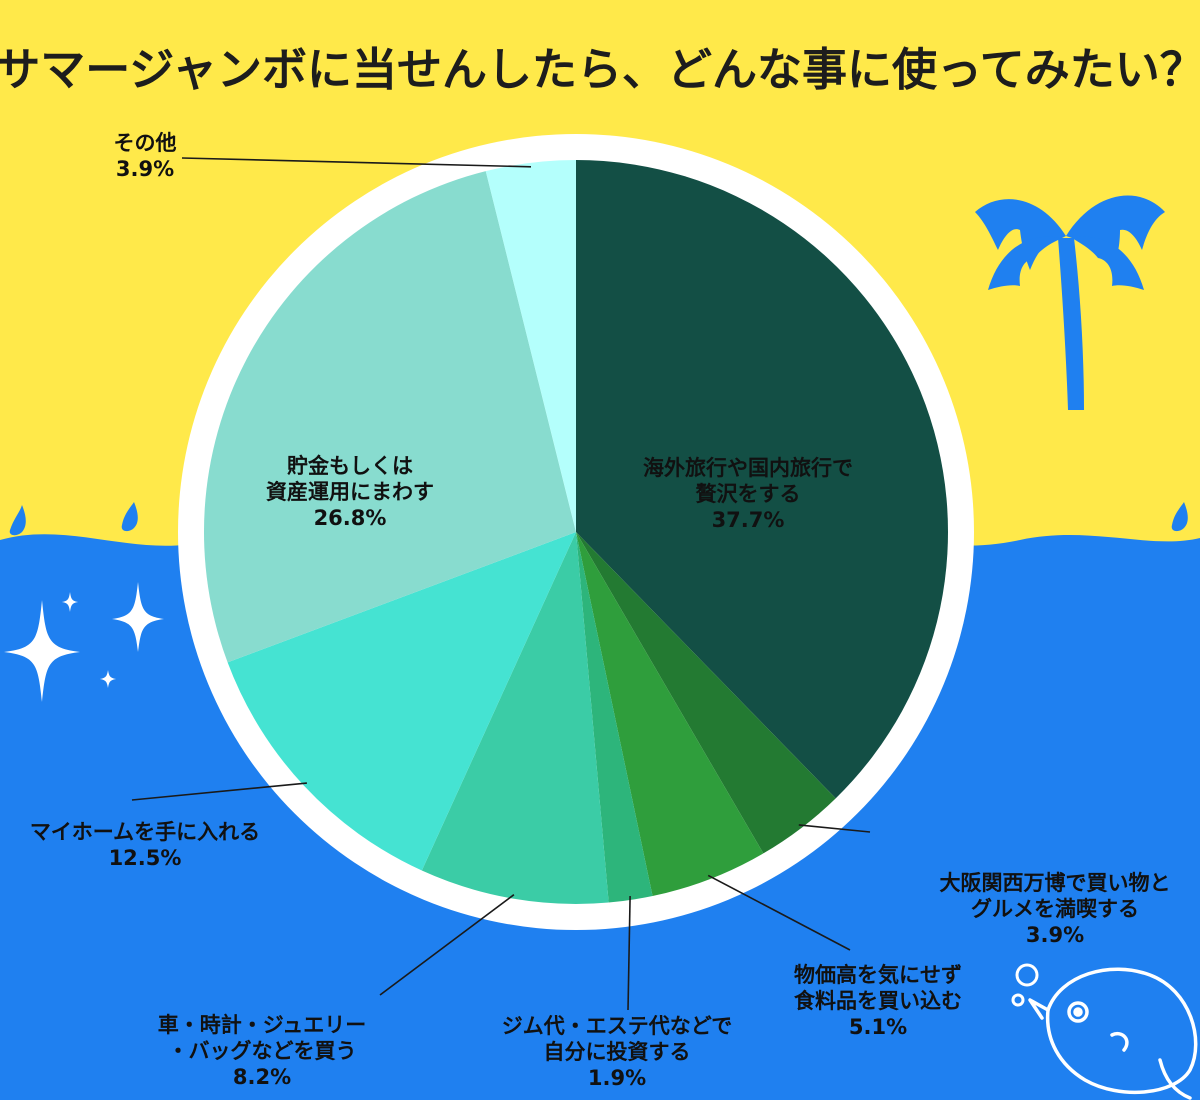 This screenshot has height=1100, width=1200. Describe the element at coordinates (145, 845) in the screenshot. I see `slice-label-6: マイホームを手に入れる 12.5%` at that location.